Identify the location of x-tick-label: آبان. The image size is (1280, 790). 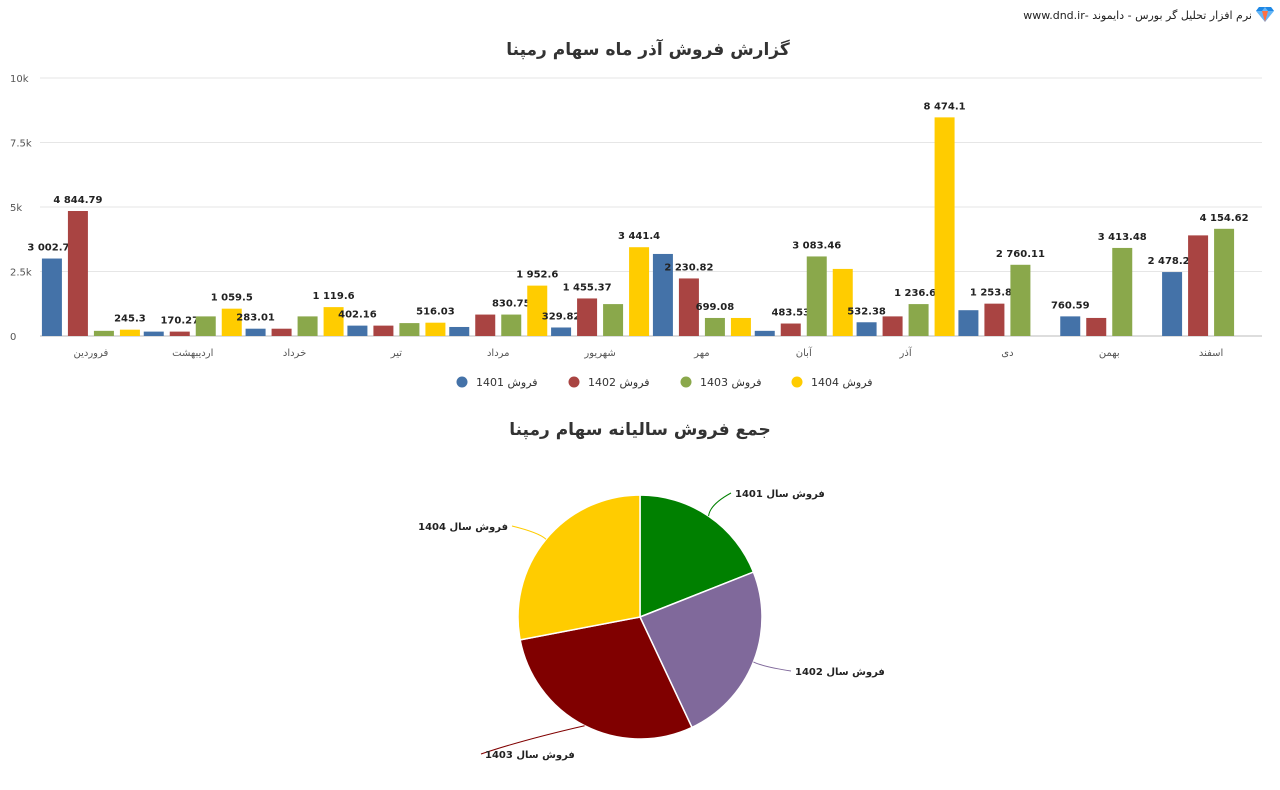
(804, 352).